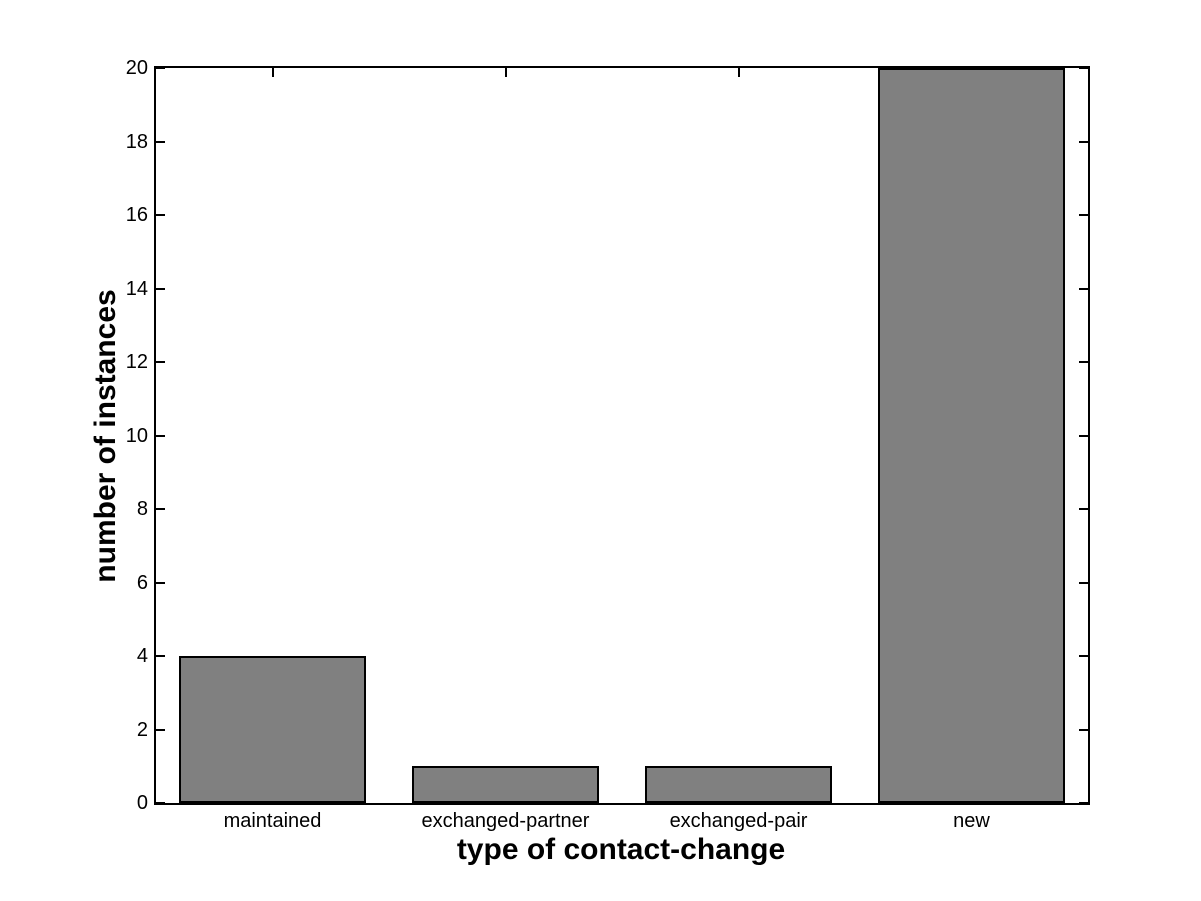  Describe the element at coordinates (142, 582) in the screenshot. I see `y-tick-label: 6` at that location.